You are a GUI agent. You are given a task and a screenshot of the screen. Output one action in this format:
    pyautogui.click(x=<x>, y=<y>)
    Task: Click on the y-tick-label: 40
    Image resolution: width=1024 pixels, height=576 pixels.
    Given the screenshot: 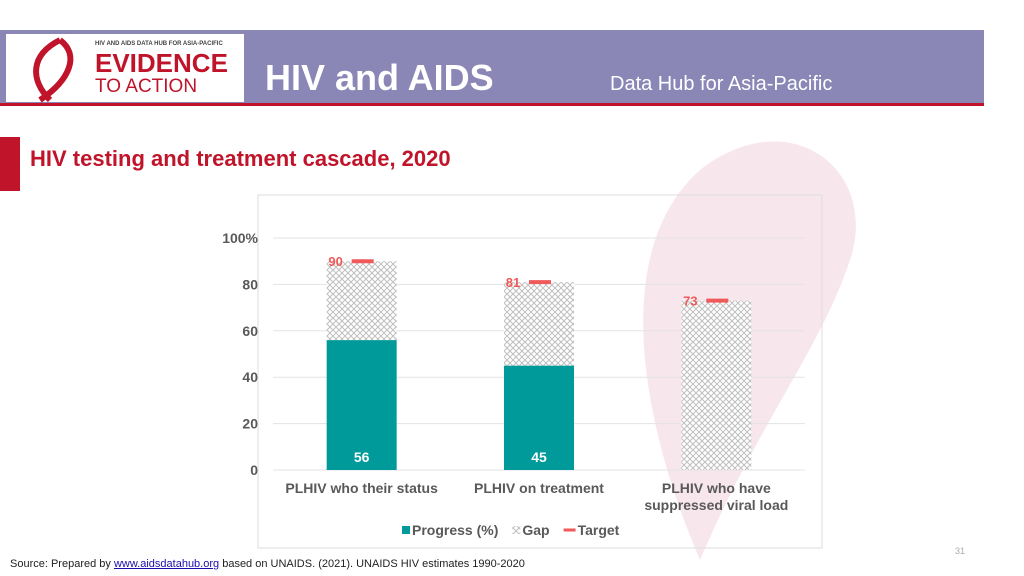 What is the action you would take?
    pyautogui.click(x=250, y=377)
    